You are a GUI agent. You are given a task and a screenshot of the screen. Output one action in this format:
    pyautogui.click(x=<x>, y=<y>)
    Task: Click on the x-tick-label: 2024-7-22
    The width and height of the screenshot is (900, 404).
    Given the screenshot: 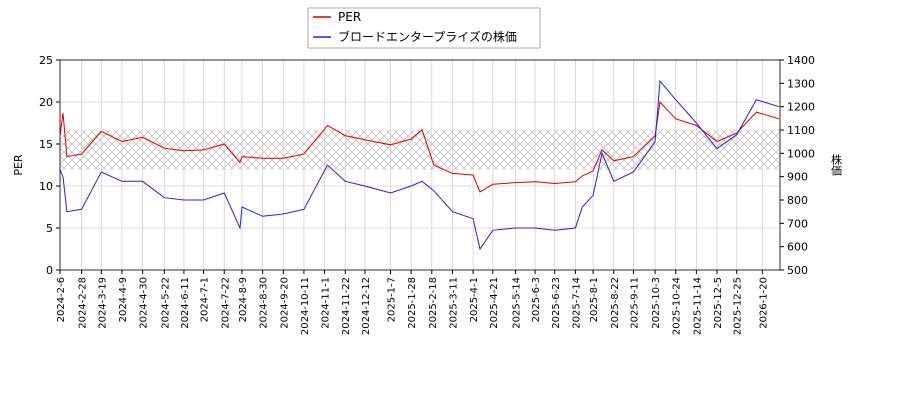 What is the action you would take?
    pyautogui.click(x=225, y=303)
    